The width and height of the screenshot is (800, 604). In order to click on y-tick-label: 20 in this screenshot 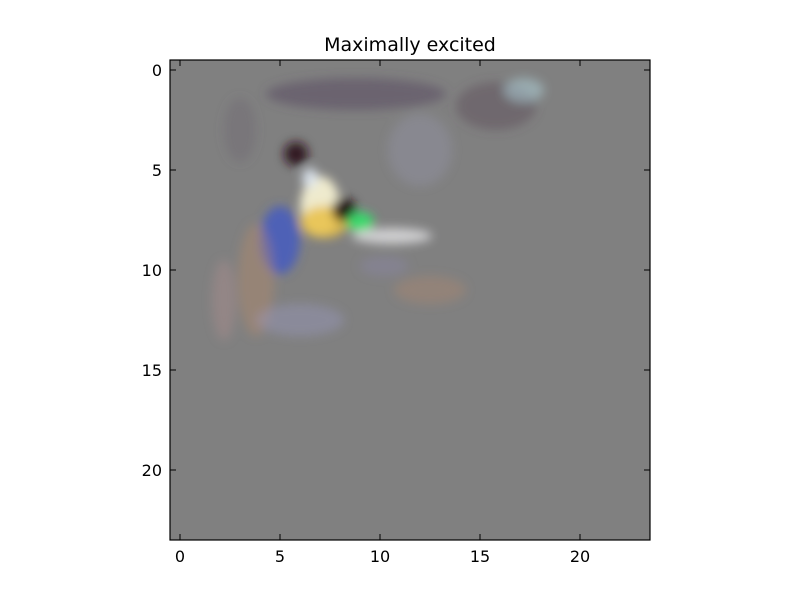, I will do `click(152, 470)`.